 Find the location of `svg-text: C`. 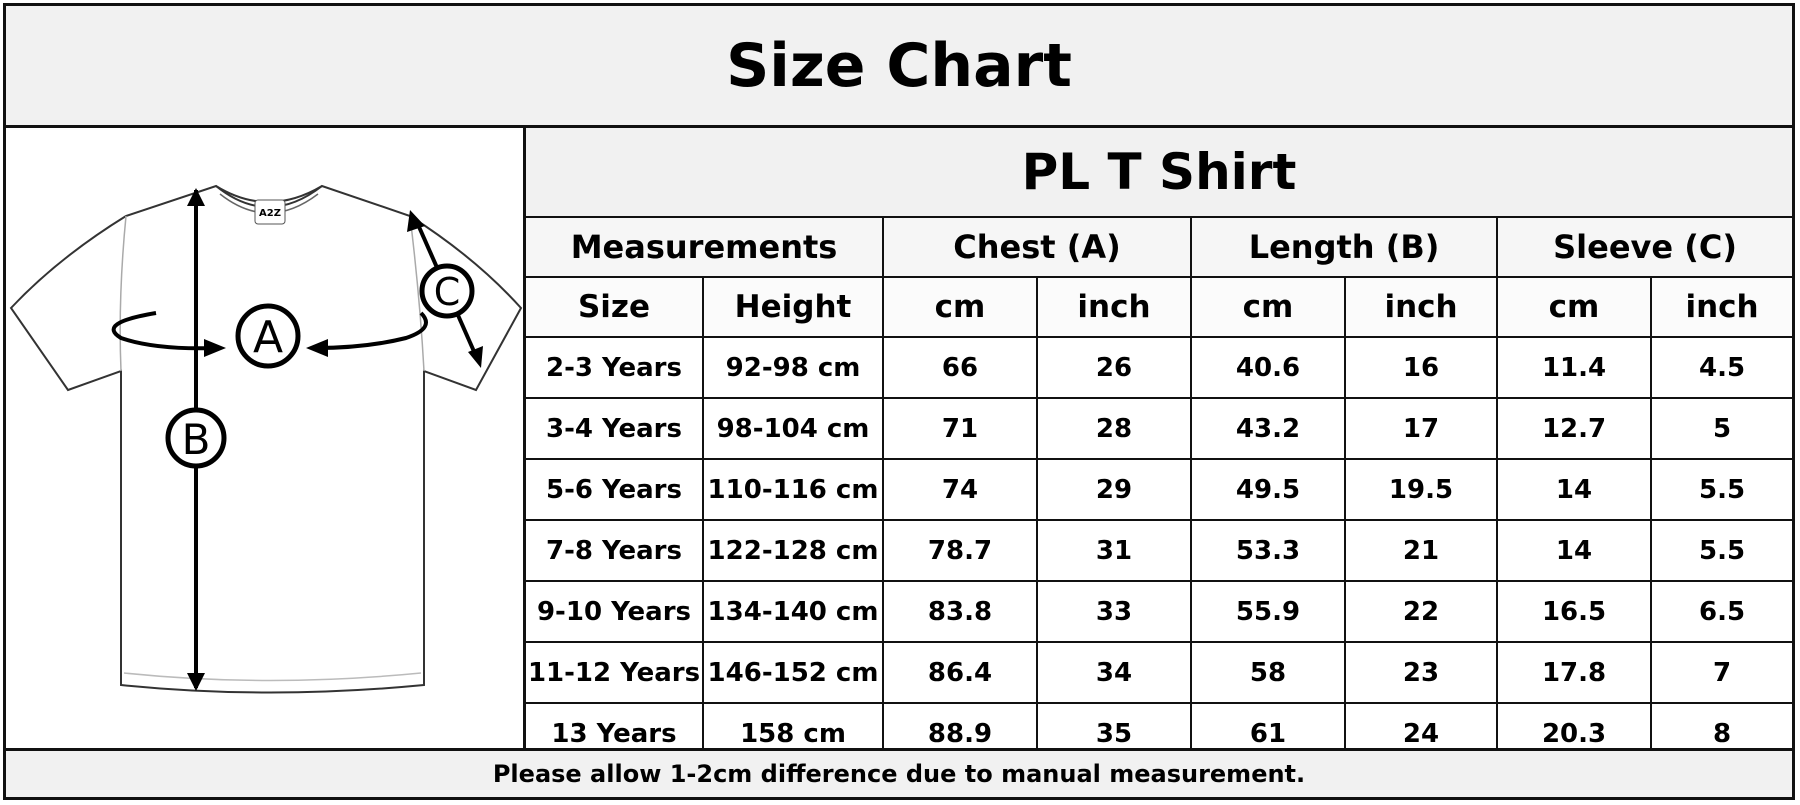

svg-text: C is located at coordinates (447, 292).